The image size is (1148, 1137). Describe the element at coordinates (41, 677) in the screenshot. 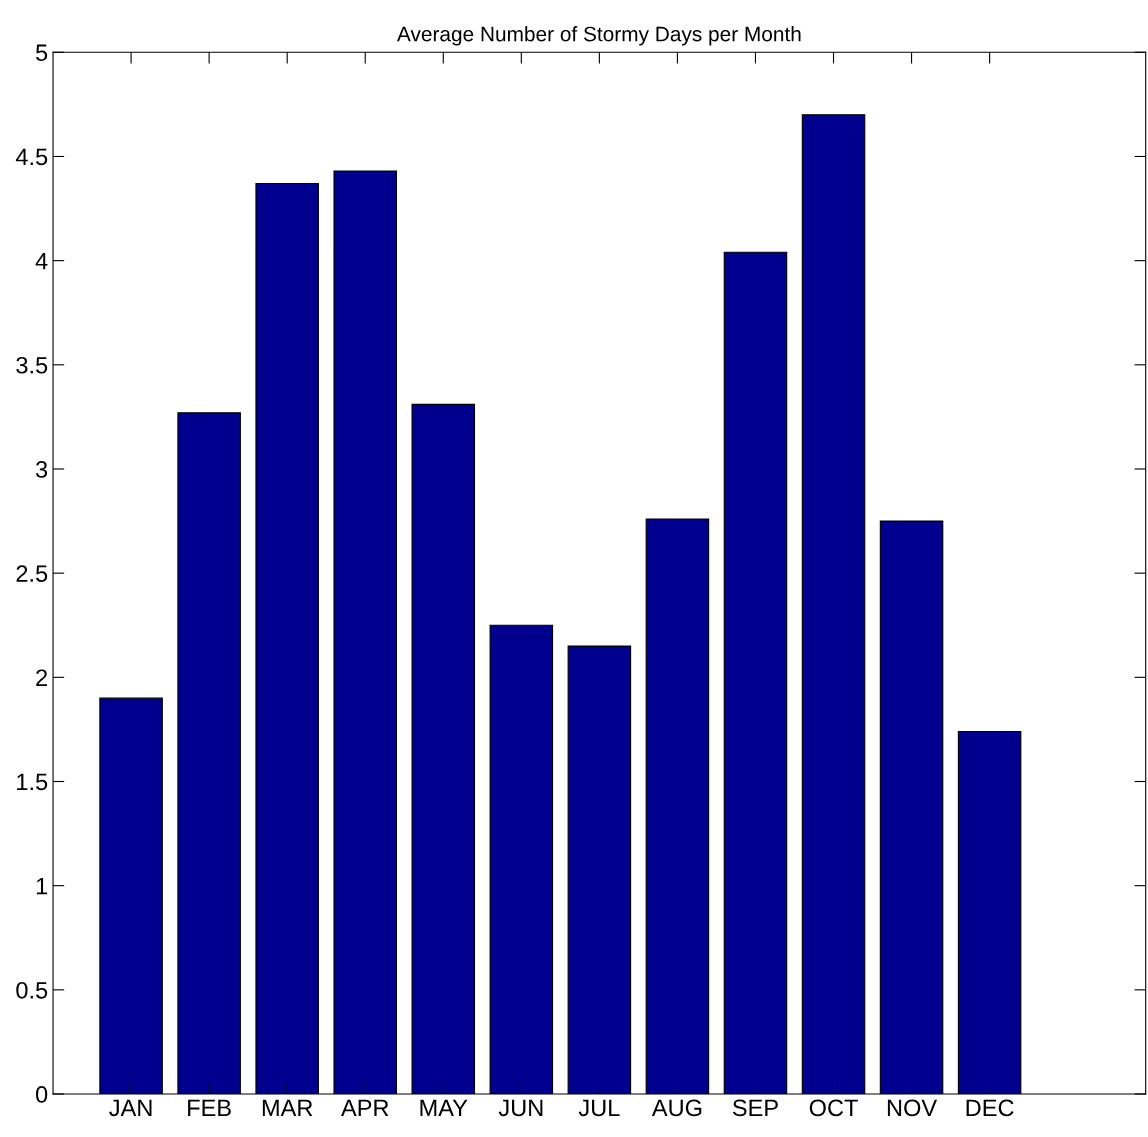

I see `y-tick-label: 2` at that location.